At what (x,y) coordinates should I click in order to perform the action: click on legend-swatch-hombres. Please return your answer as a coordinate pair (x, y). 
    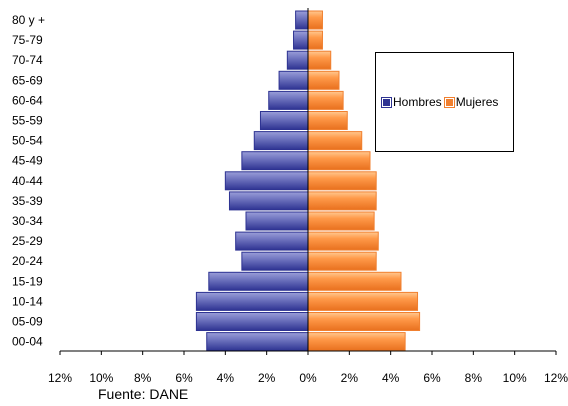
    Looking at the image, I should click on (386, 102).